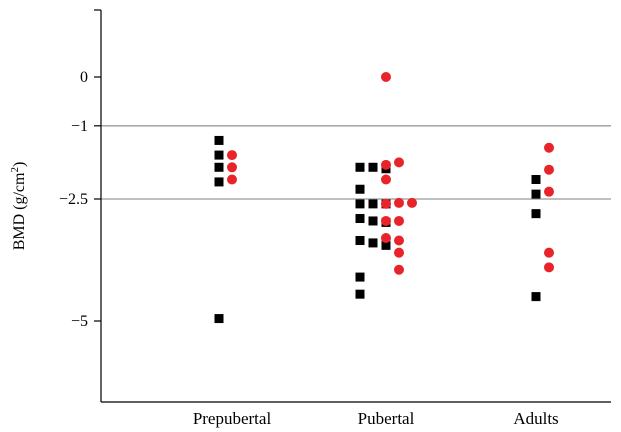 The image size is (621, 432). I want to click on y-ticks: 0 −1 −2.5 −5, so click(80, 199).